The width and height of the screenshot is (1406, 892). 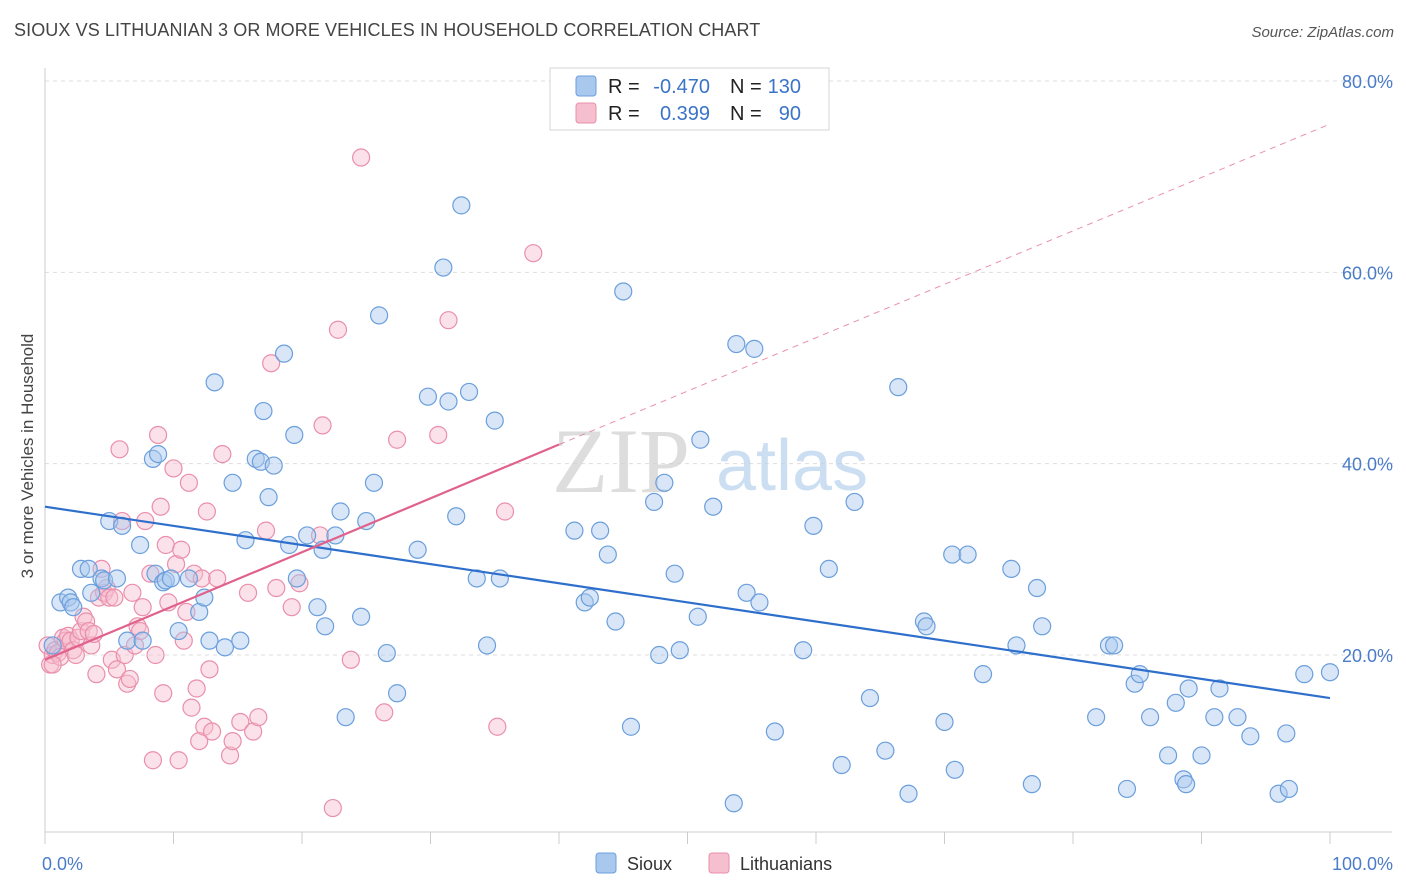 I want to click on sioux-stats-swatch, so click(x=586, y=86).